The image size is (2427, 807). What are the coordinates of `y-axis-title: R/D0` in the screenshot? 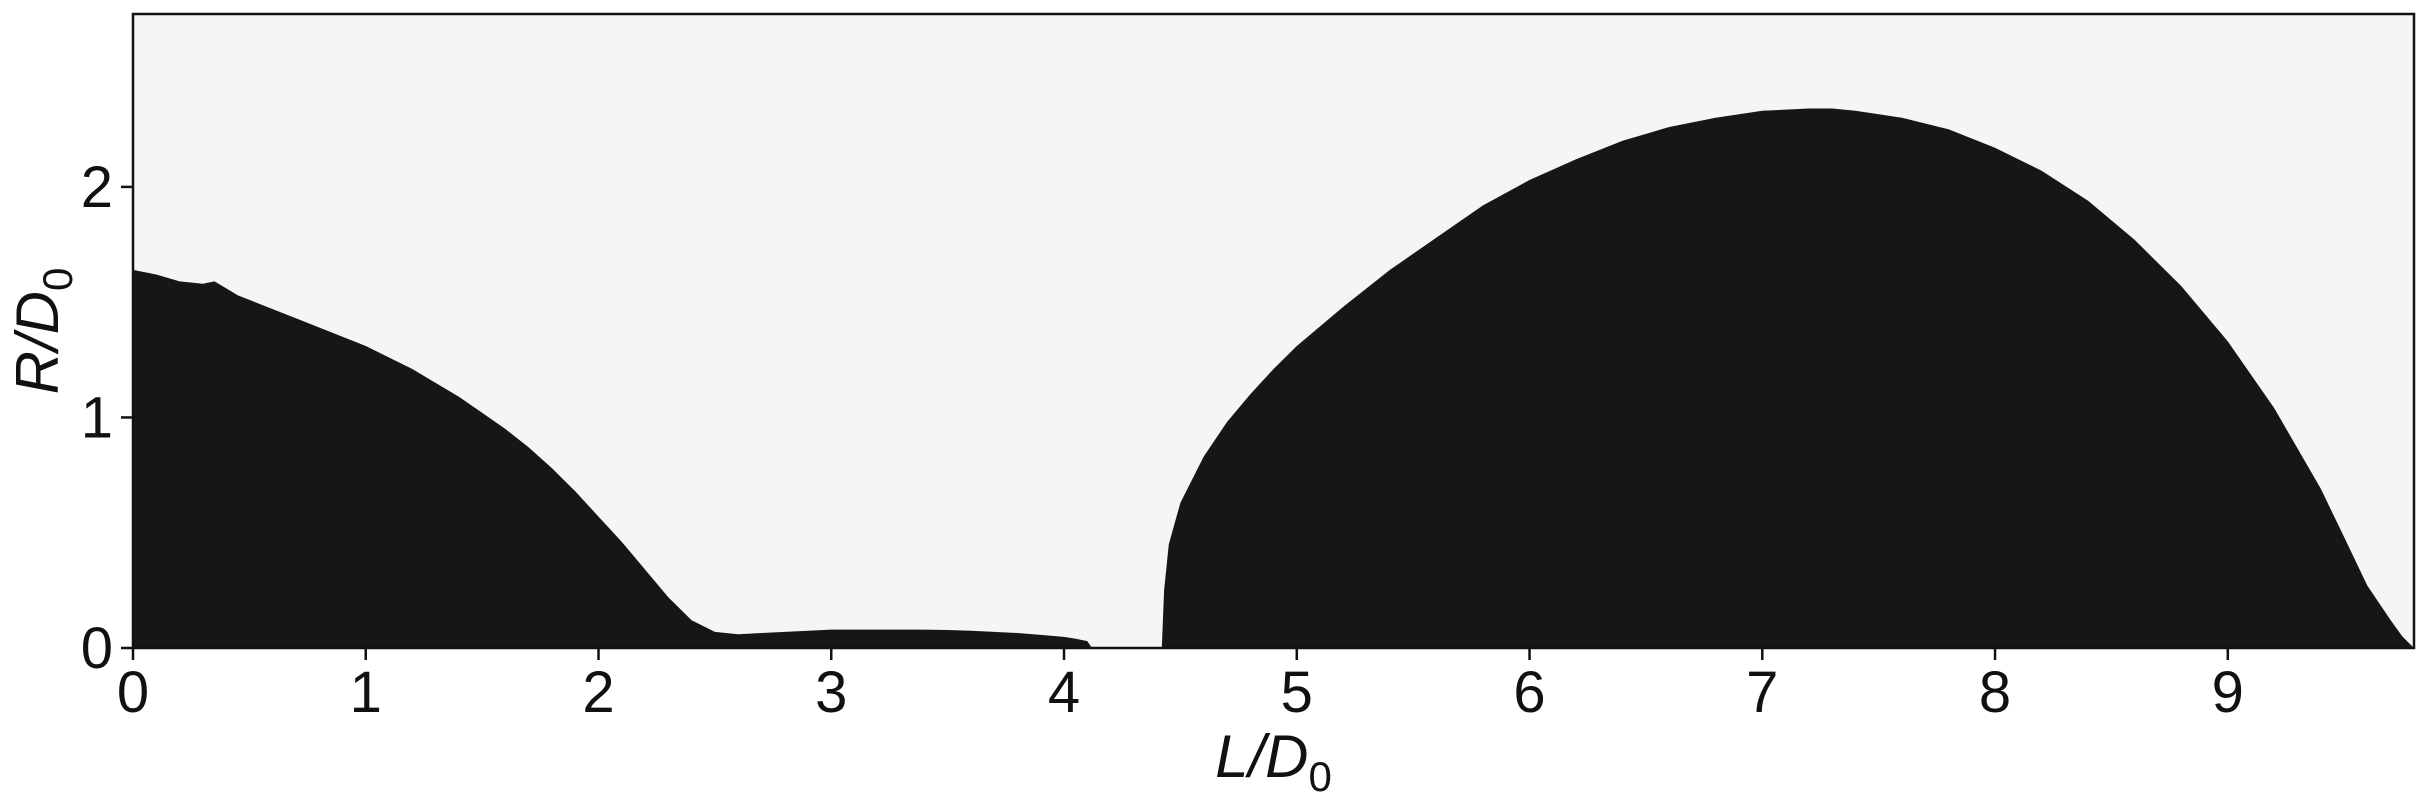 It's located at (42, 331).